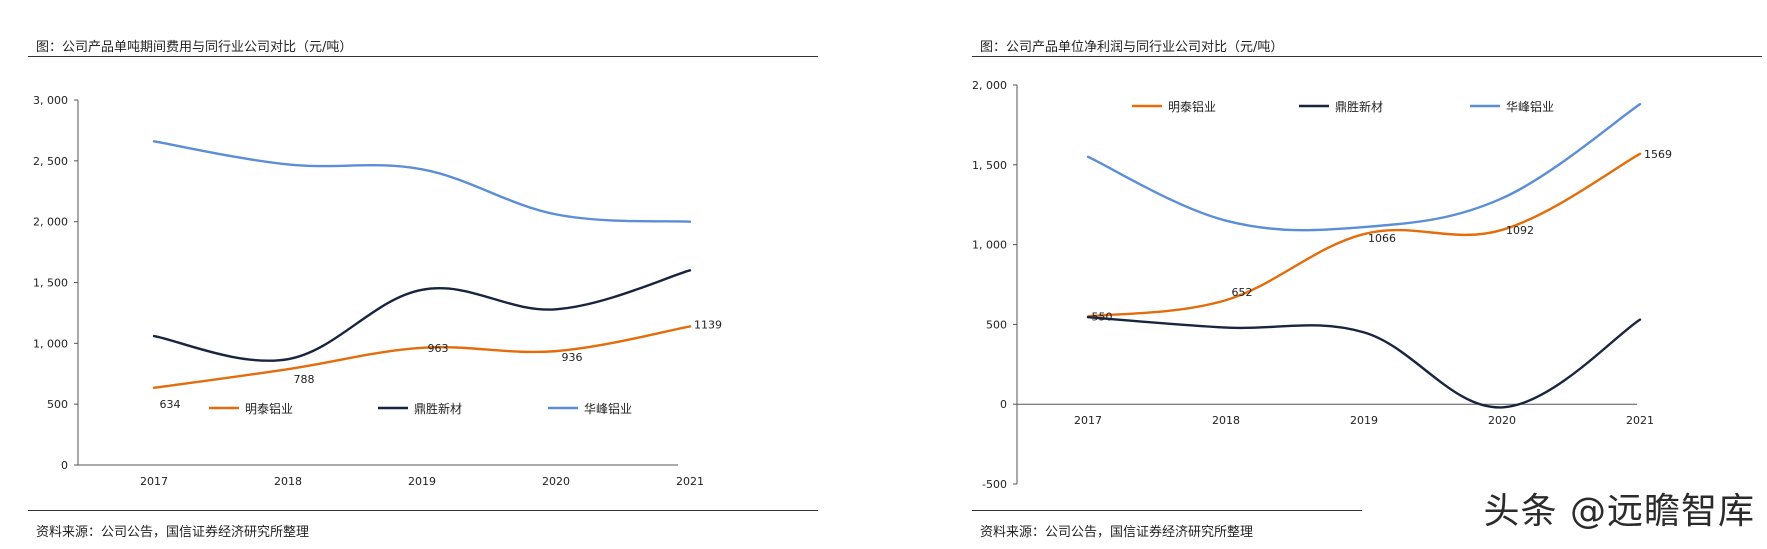  Describe the element at coordinates (1102, 316) in the screenshot. I see `data-label: 550` at that location.